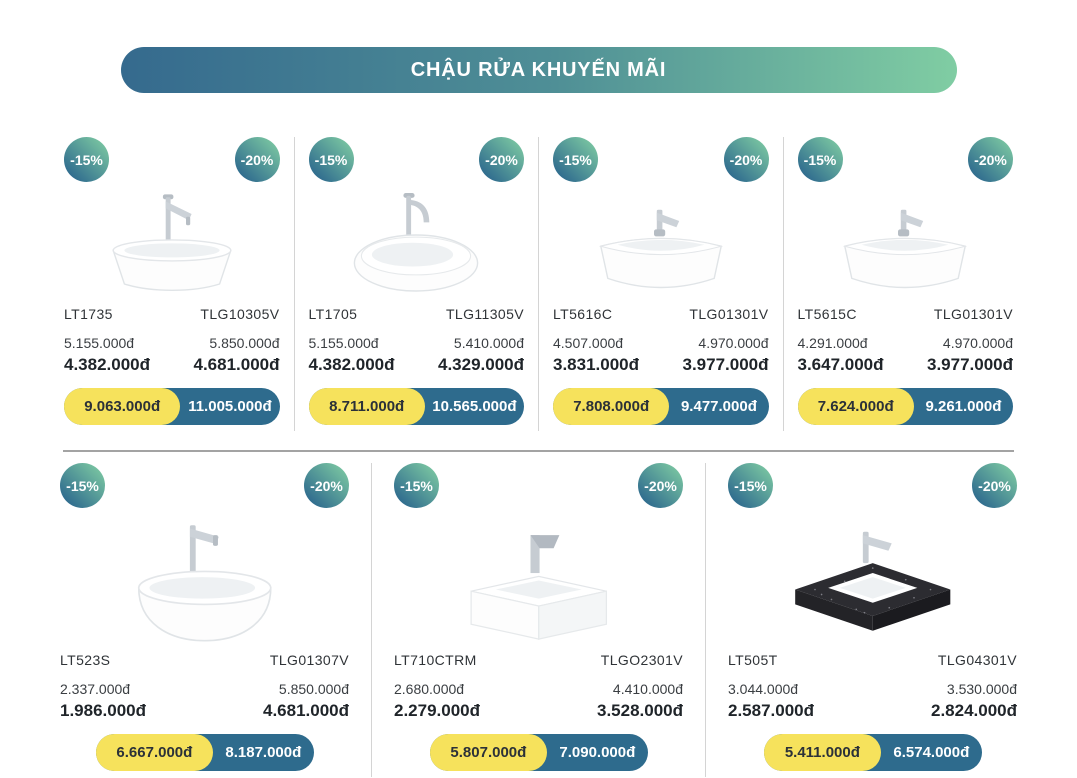 Image resolution: width=1077 pixels, height=778 pixels. I want to click on sink-new-price: 2.587.000đ, so click(771, 710).